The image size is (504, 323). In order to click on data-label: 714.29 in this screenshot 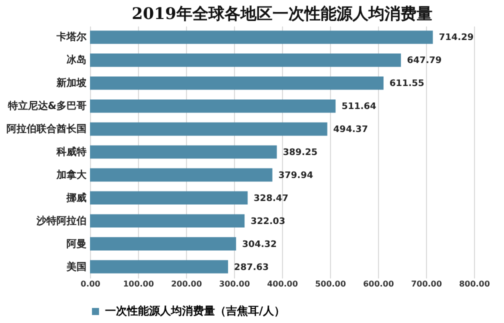, I will do `click(456, 38)`.